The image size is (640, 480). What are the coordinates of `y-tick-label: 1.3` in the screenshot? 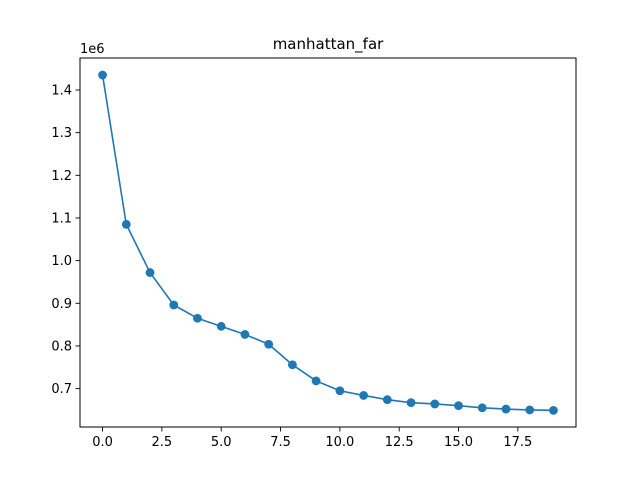 It's located at (61, 133).